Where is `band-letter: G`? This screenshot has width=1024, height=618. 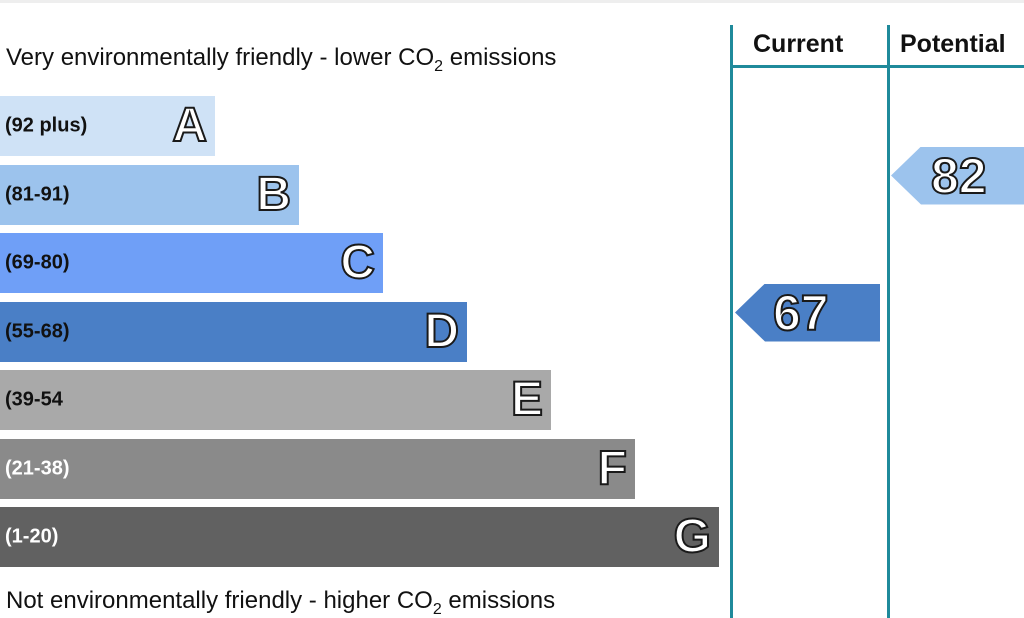
band-letter: G is located at coordinates (692, 536).